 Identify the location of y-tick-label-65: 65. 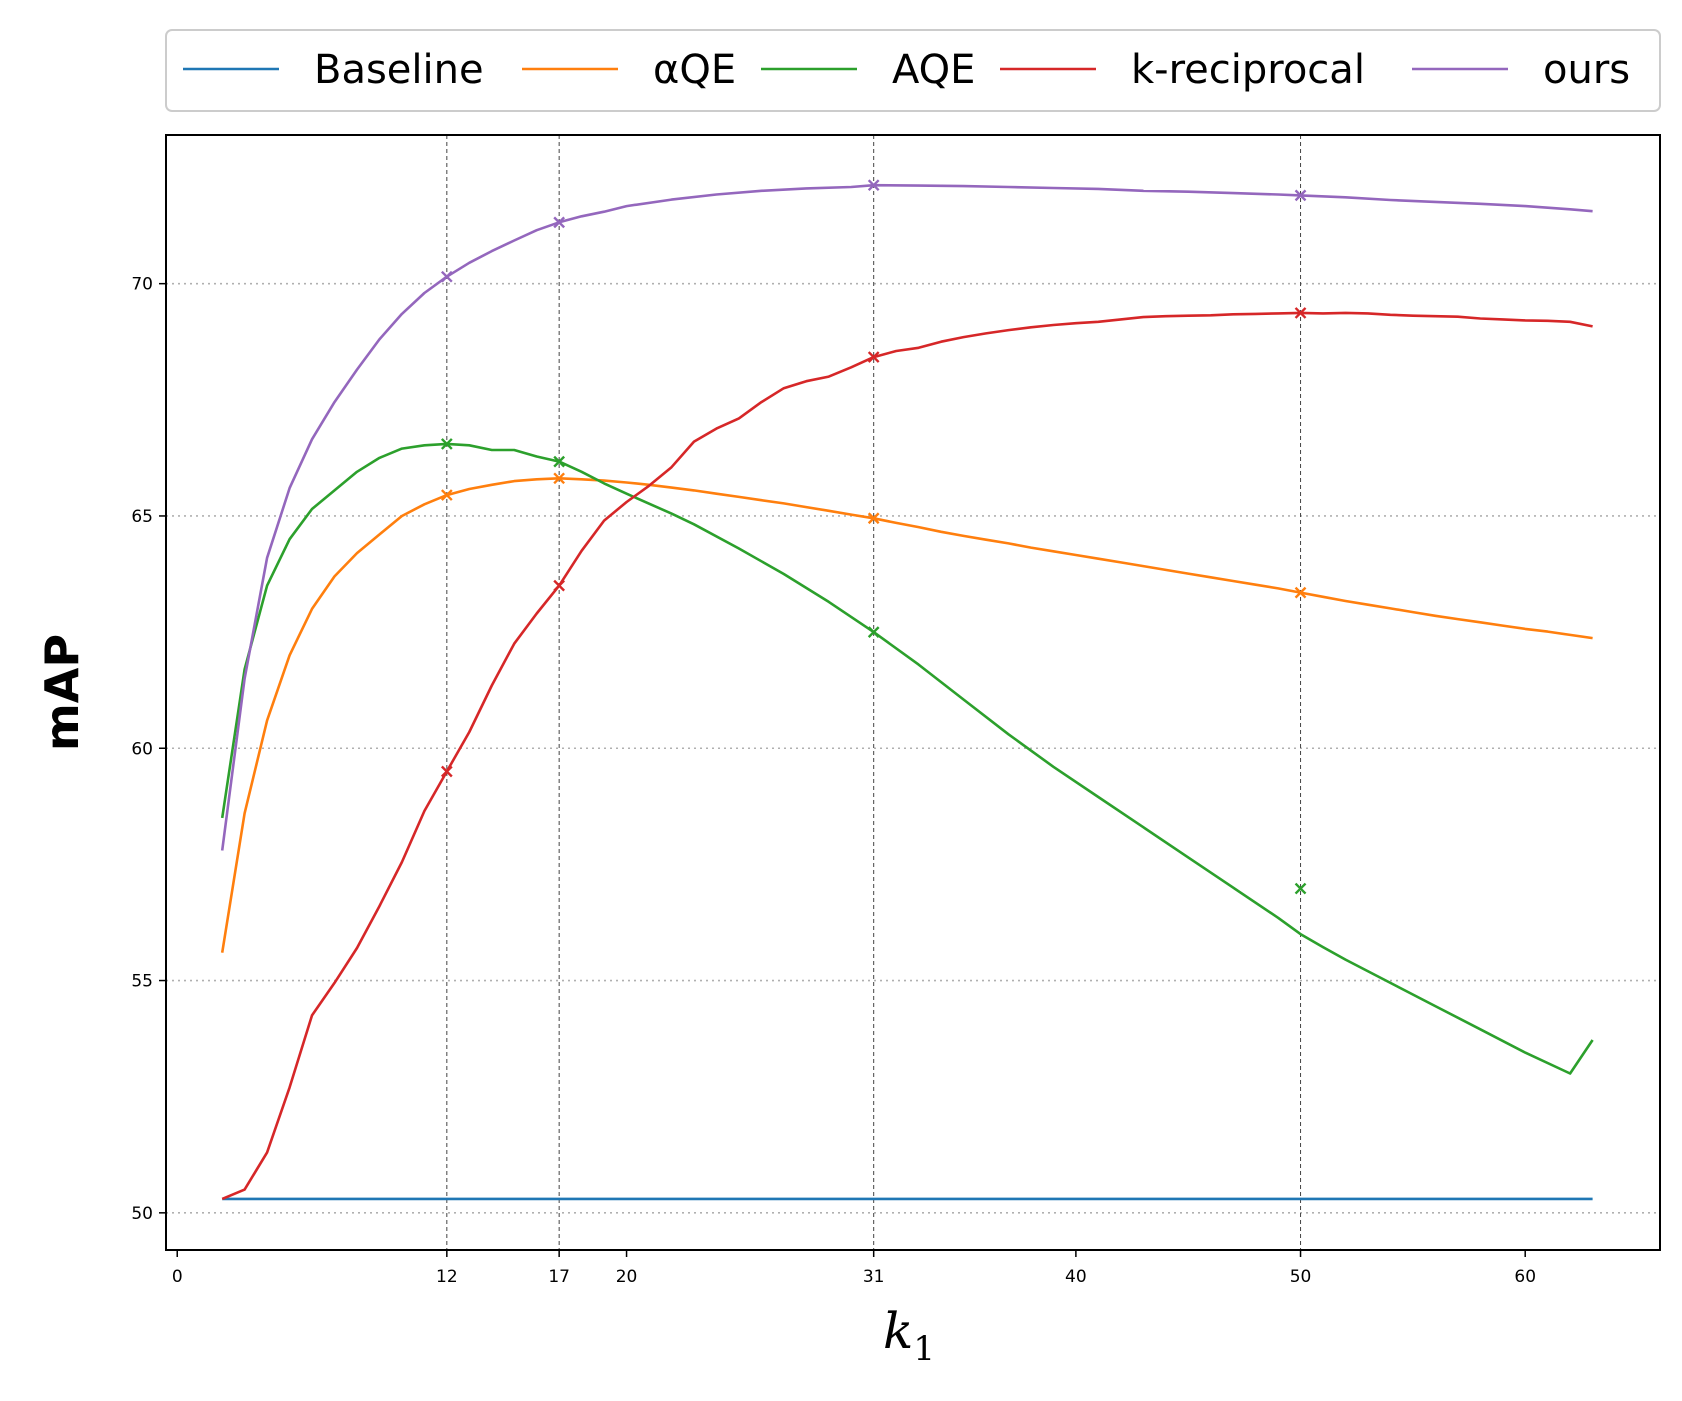
(142, 517).